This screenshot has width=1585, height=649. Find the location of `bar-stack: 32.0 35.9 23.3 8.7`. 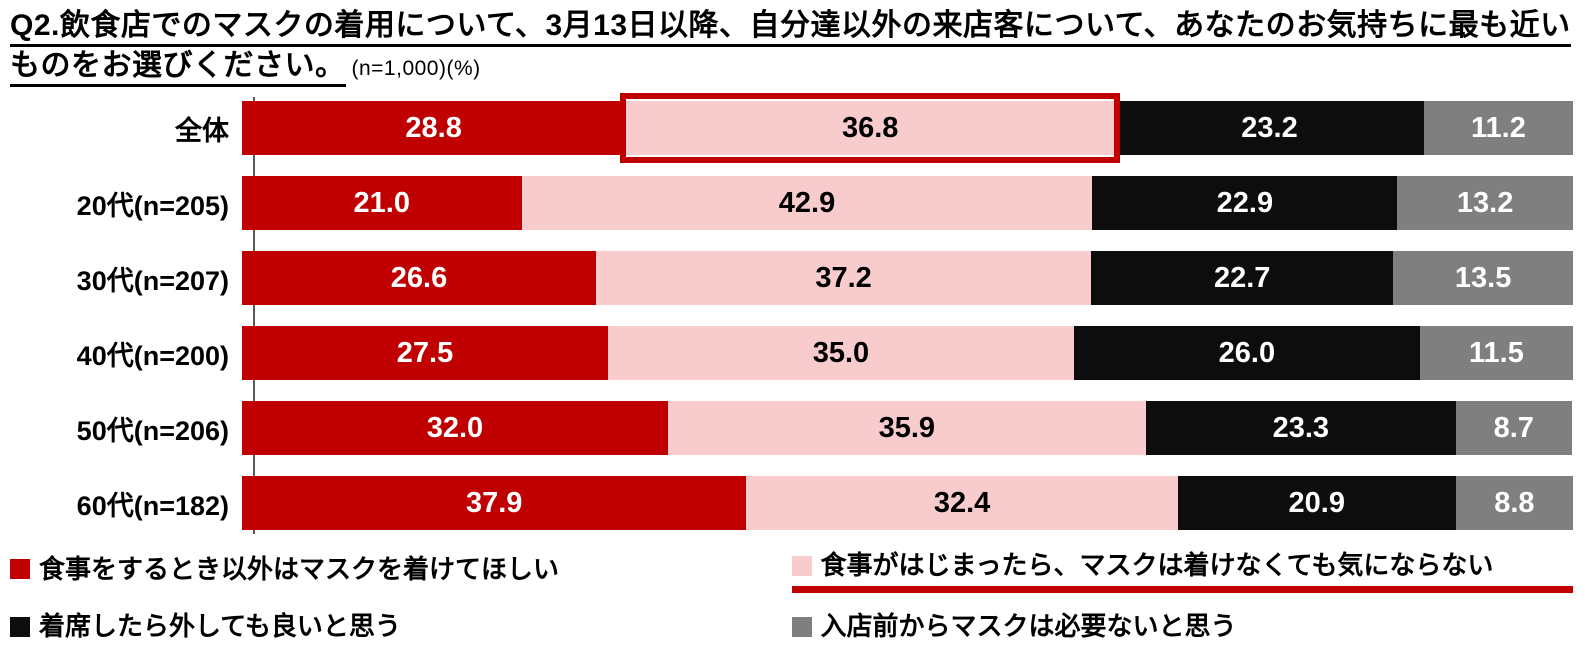

bar-stack: 32.0 35.9 23.3 8.7 is located at coordinates (907, 428).